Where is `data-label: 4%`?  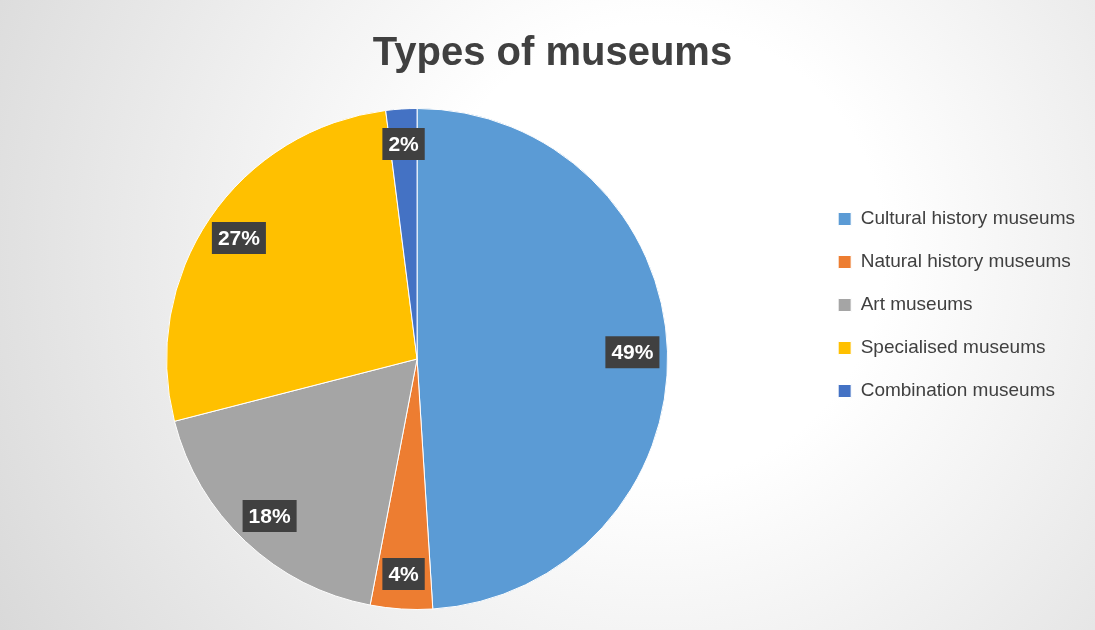 data-label: 4% is located at coordinates (404, 573).